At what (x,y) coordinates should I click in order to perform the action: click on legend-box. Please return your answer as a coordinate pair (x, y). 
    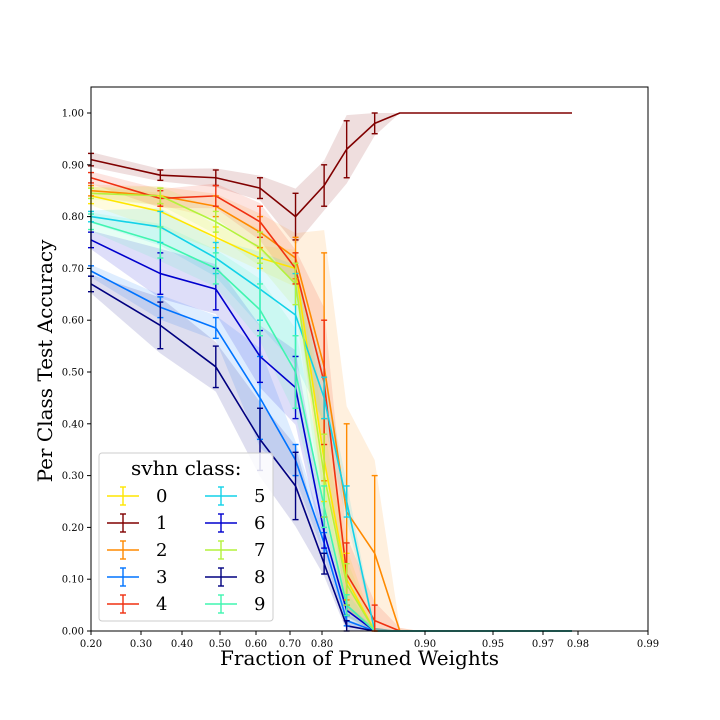
    Looking at the image, I should click on (186, 537).